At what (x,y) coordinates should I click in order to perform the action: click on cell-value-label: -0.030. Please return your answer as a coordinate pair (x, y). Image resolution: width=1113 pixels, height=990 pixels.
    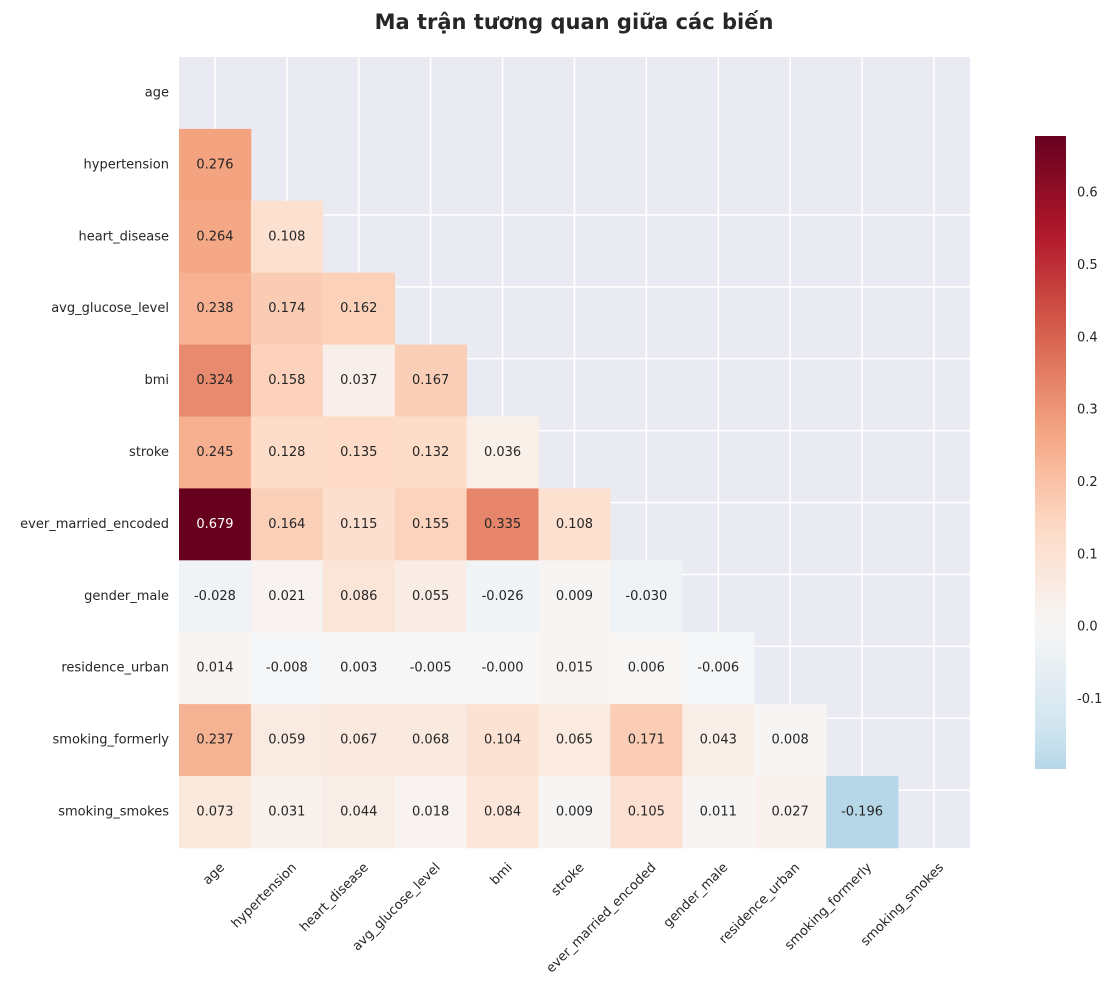
    Looking at the image, I should click on (646, 596).